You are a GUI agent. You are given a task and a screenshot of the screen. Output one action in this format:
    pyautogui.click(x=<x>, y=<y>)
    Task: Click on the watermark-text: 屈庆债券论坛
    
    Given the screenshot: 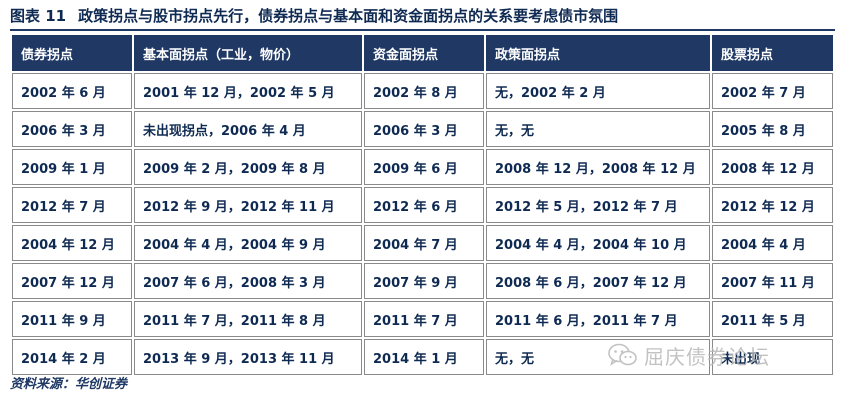 What is the action you would take?
    pyautogui.click(x=707, y=356)
    